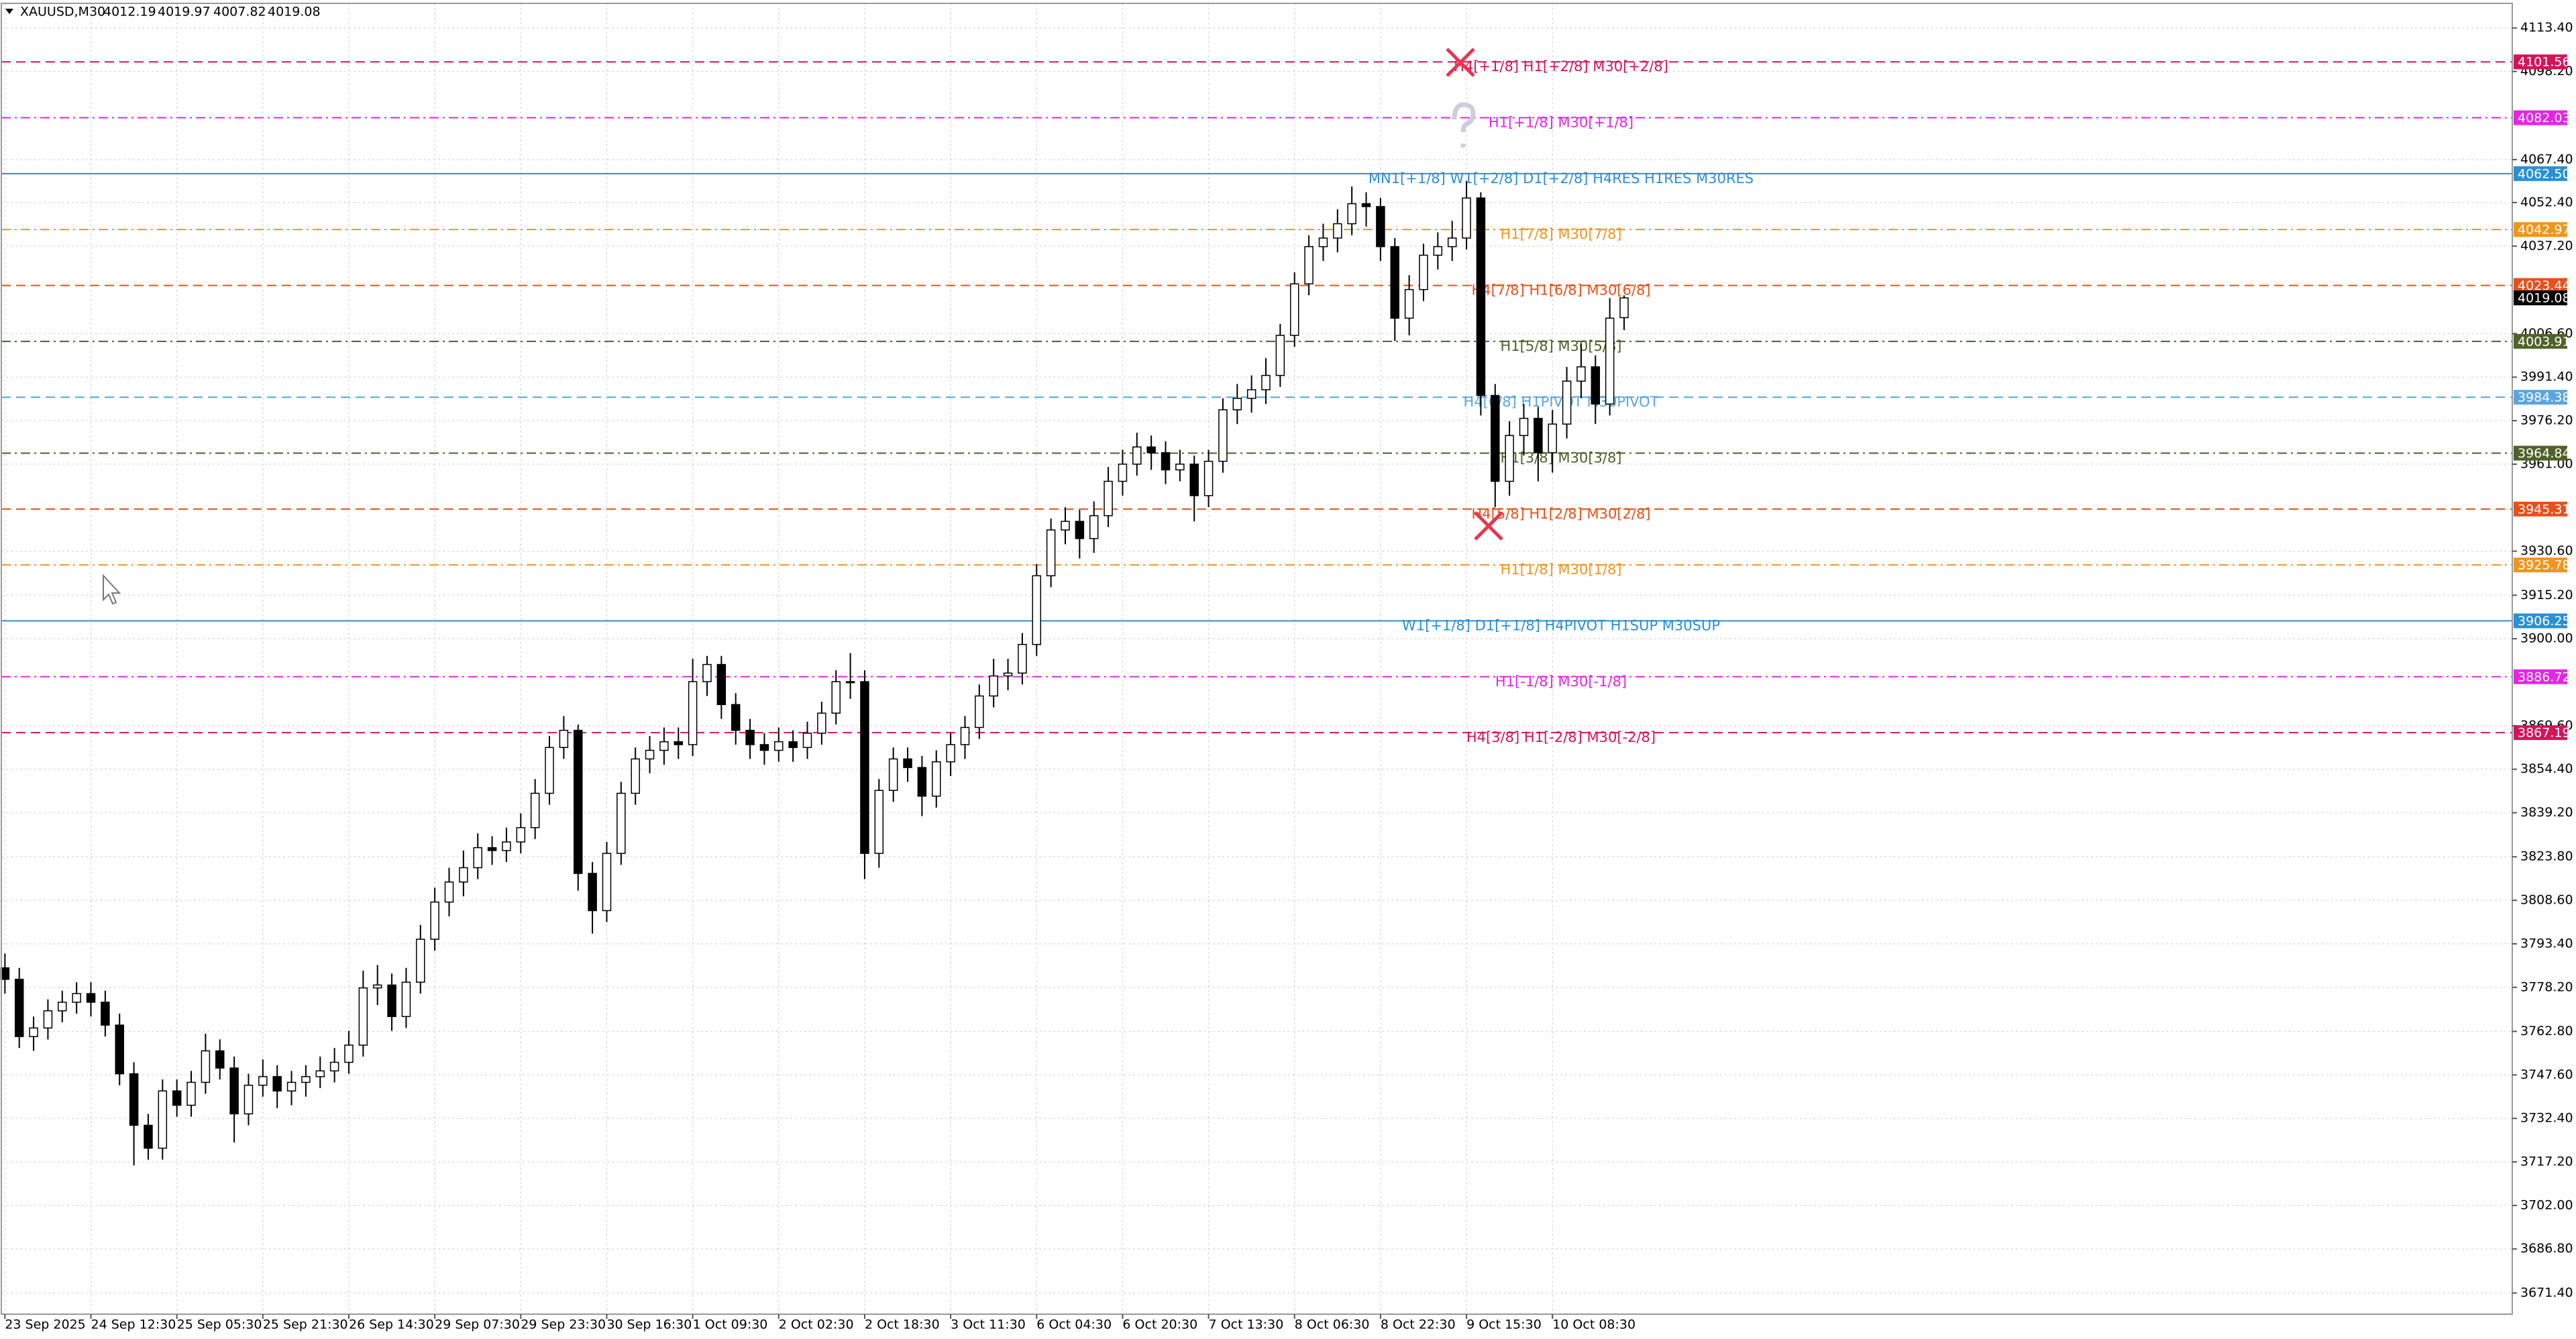 Image resolution: width=2576 pixels, height=1339 pixels. What do you see at coordinates (2546, 159) in the screenshot?
I see `y-tick-label: 4067.40` at bounding box center [2546, 159].